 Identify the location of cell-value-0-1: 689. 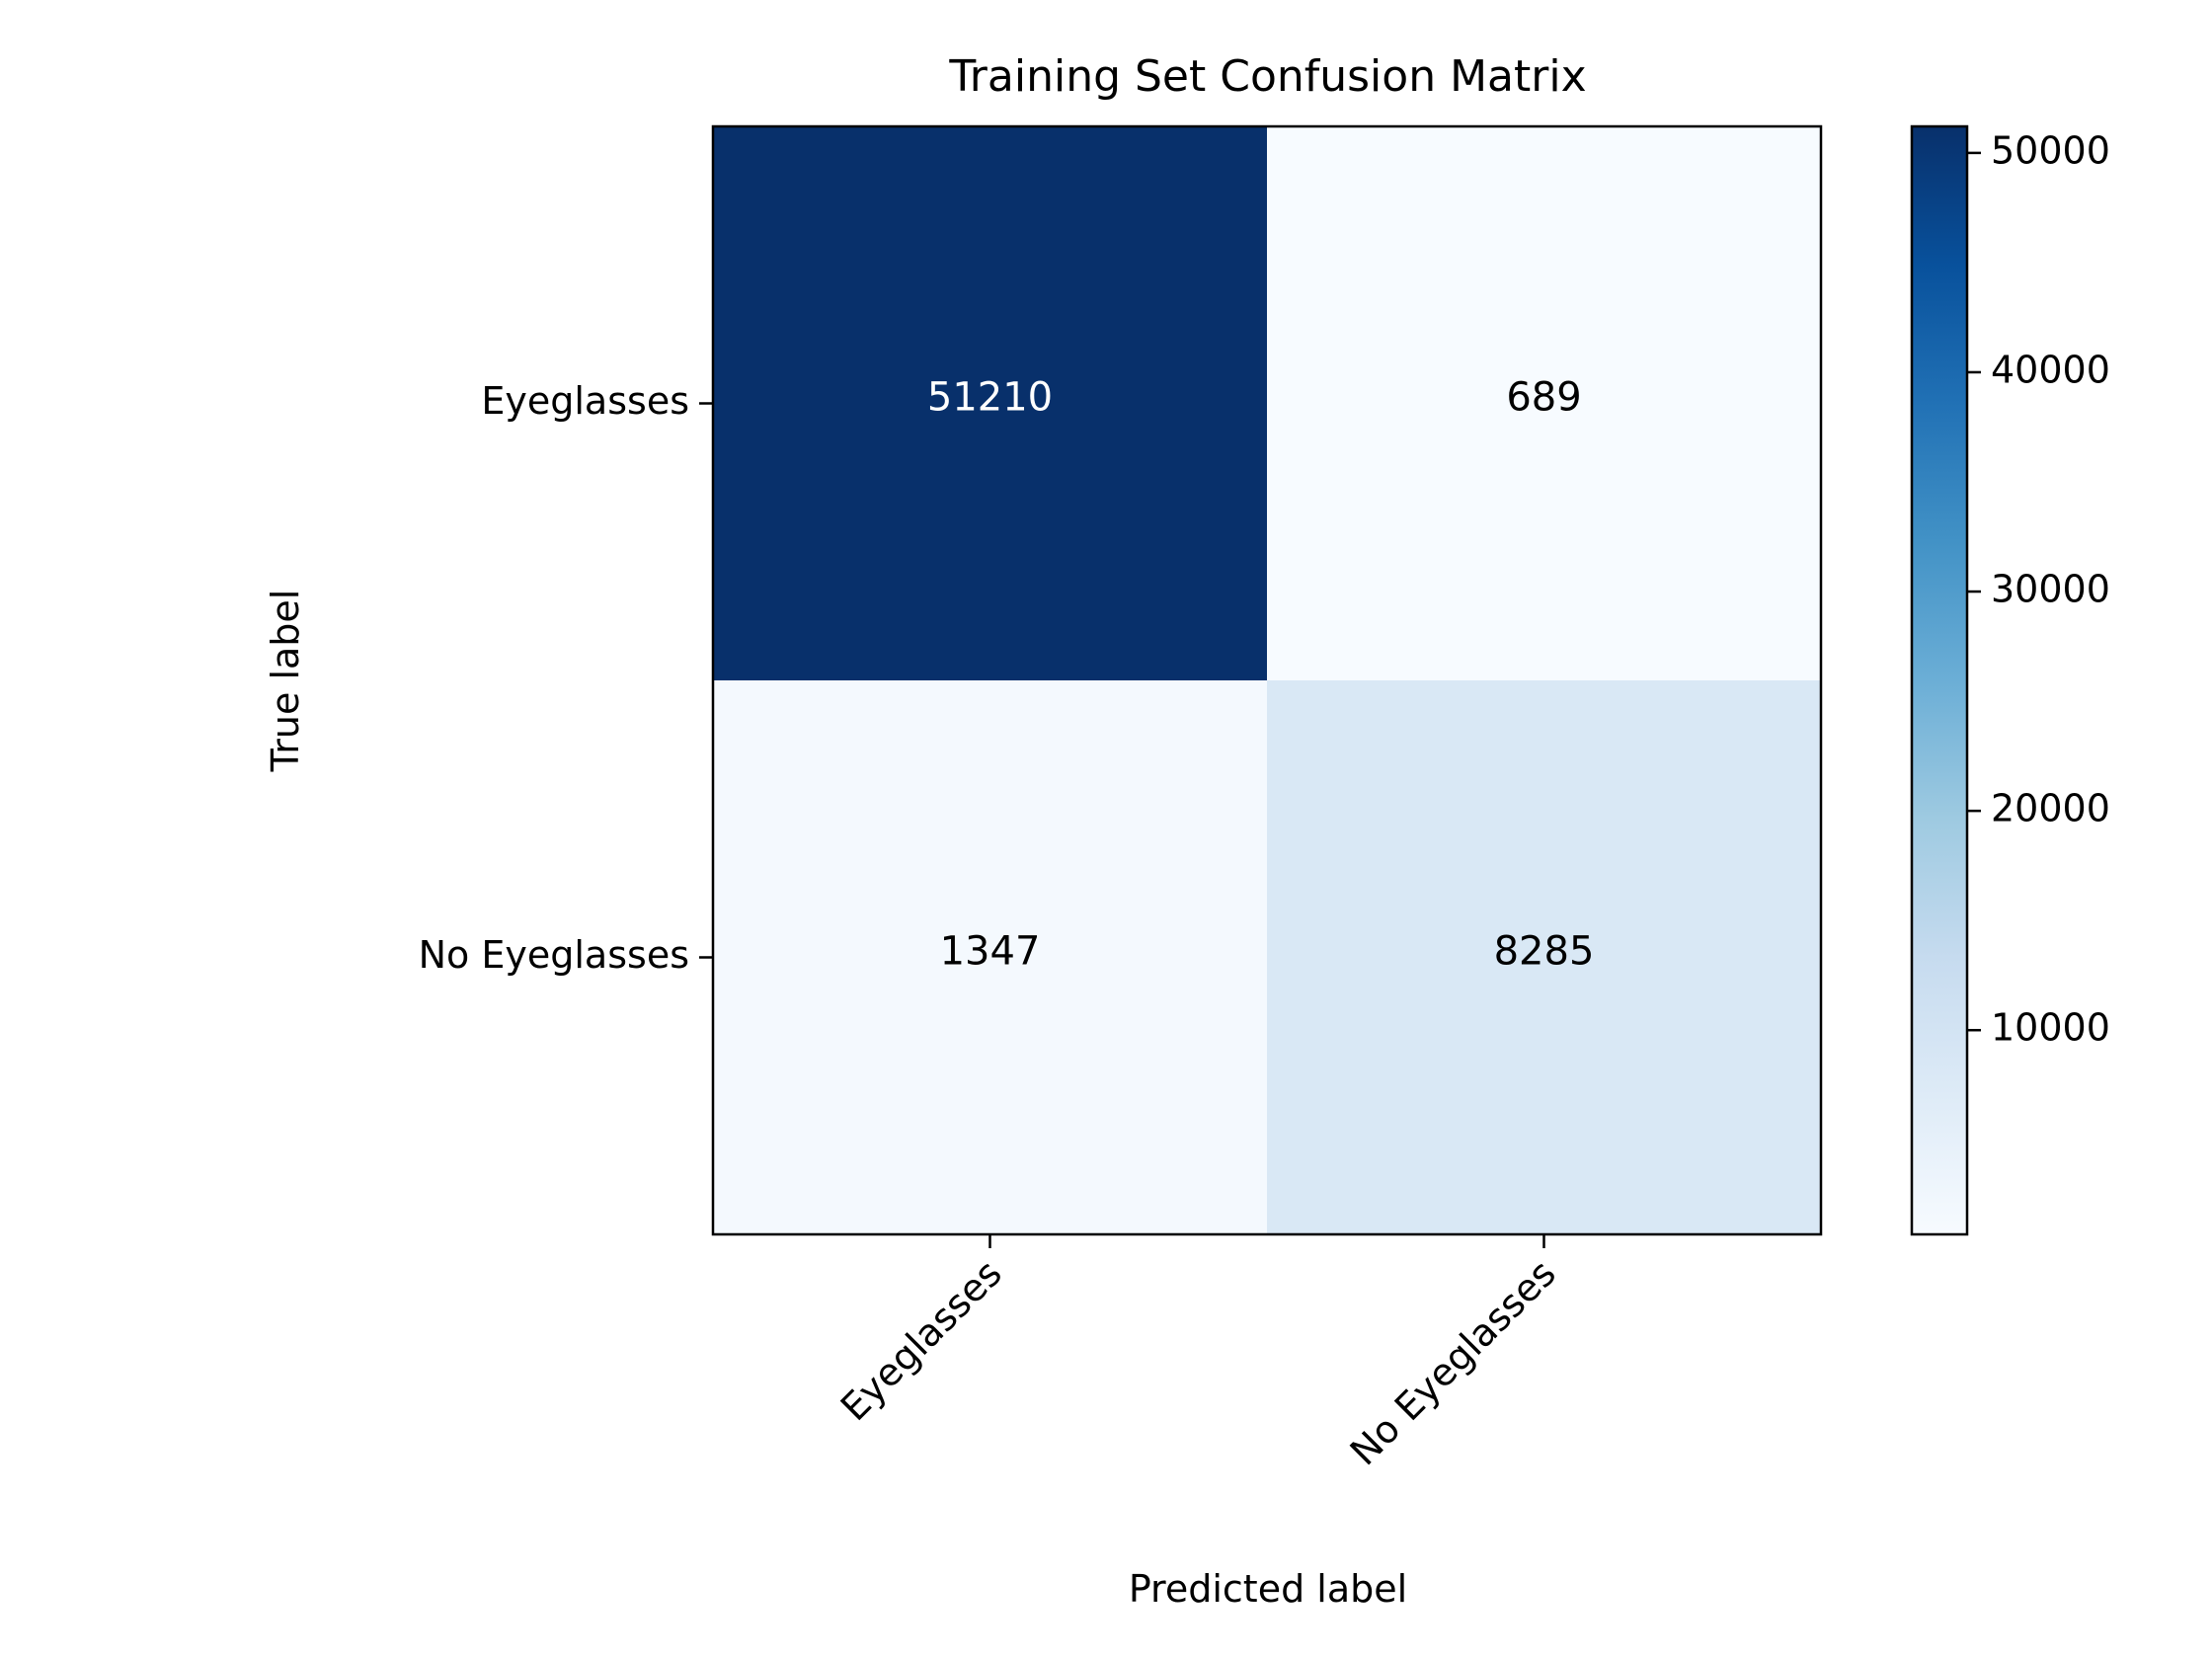
(1544, 398).